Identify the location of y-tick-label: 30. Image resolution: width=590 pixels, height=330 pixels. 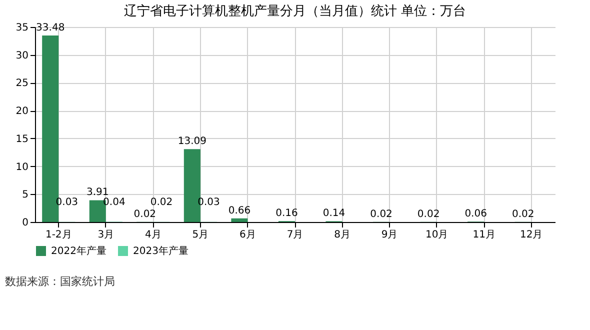
(22, 56).